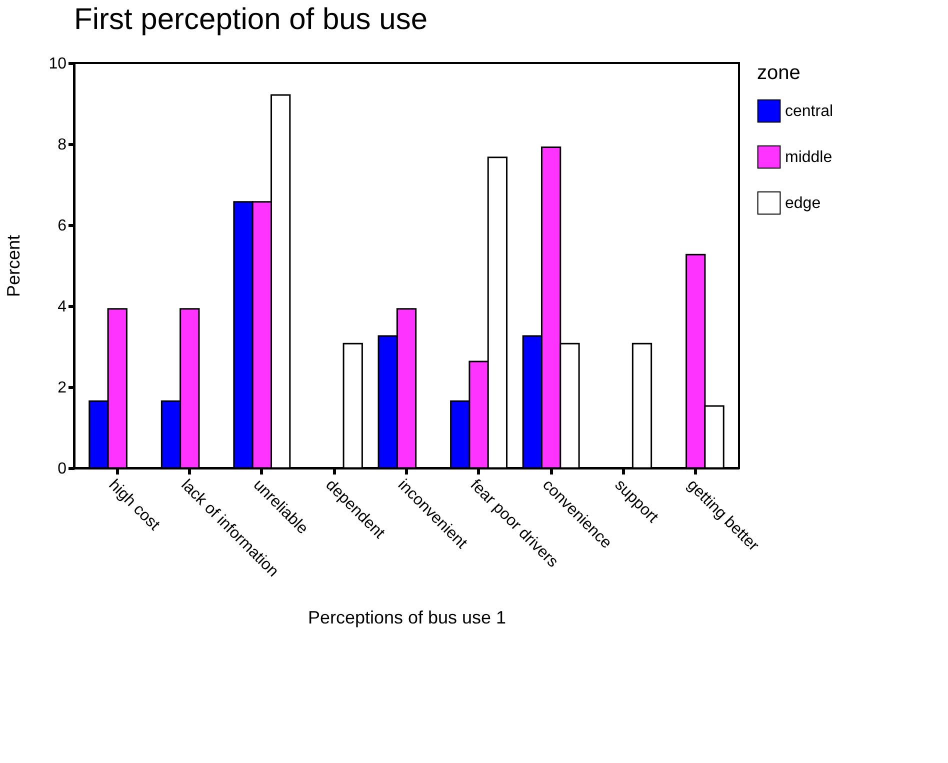  I want to click on legend-label: middle, so click(808, 157).